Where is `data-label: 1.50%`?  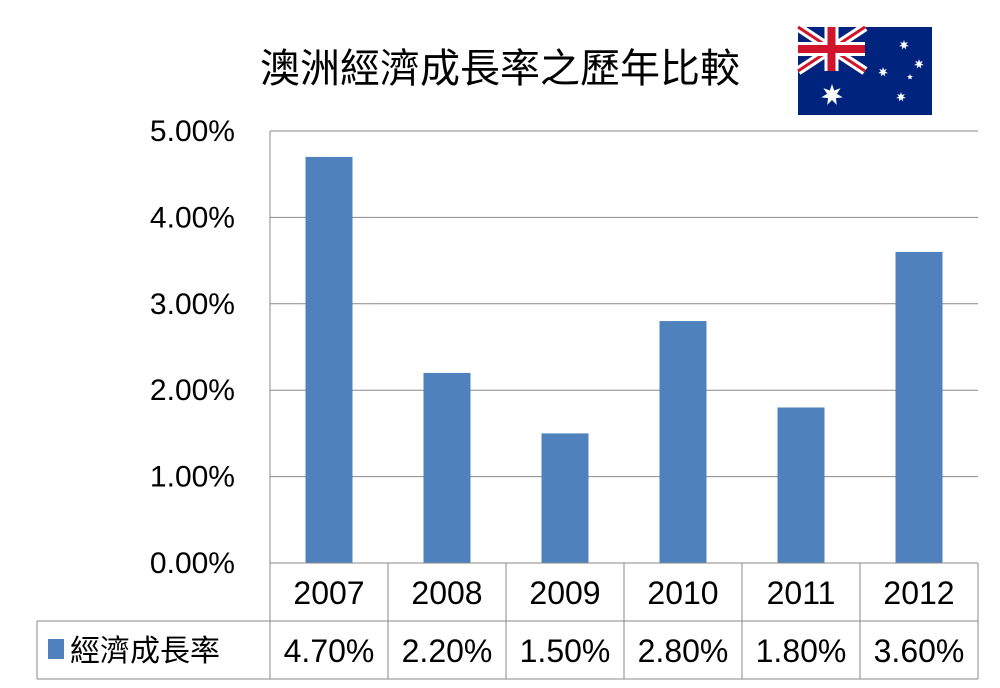 data-label: 1.50% is located at coordinates (565, 651).